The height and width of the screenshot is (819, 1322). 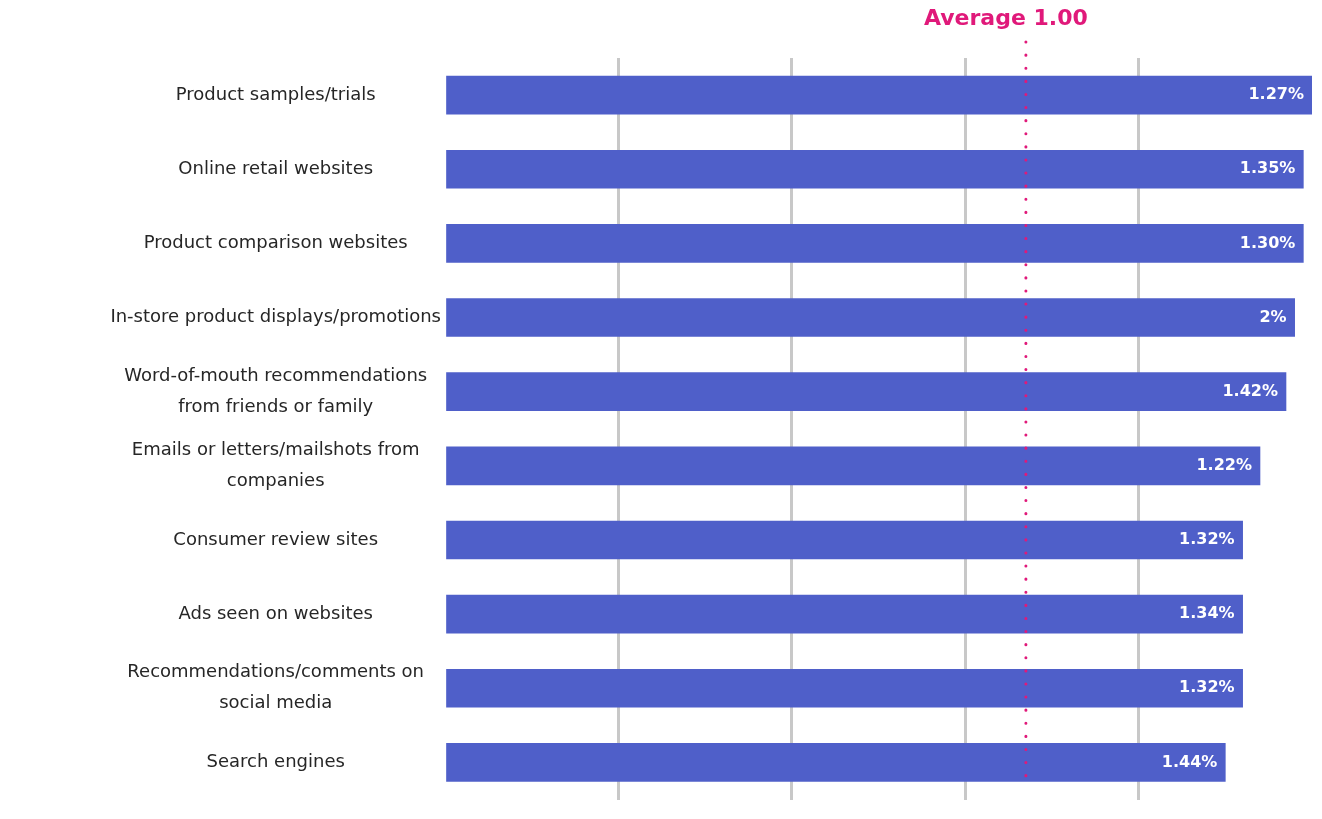 What do you see at coordinates (276, 389) in the screenshot?
I see `y-tick-label: Word-of-mouth recommendations from friends or family` at bounding box center [276, 389].